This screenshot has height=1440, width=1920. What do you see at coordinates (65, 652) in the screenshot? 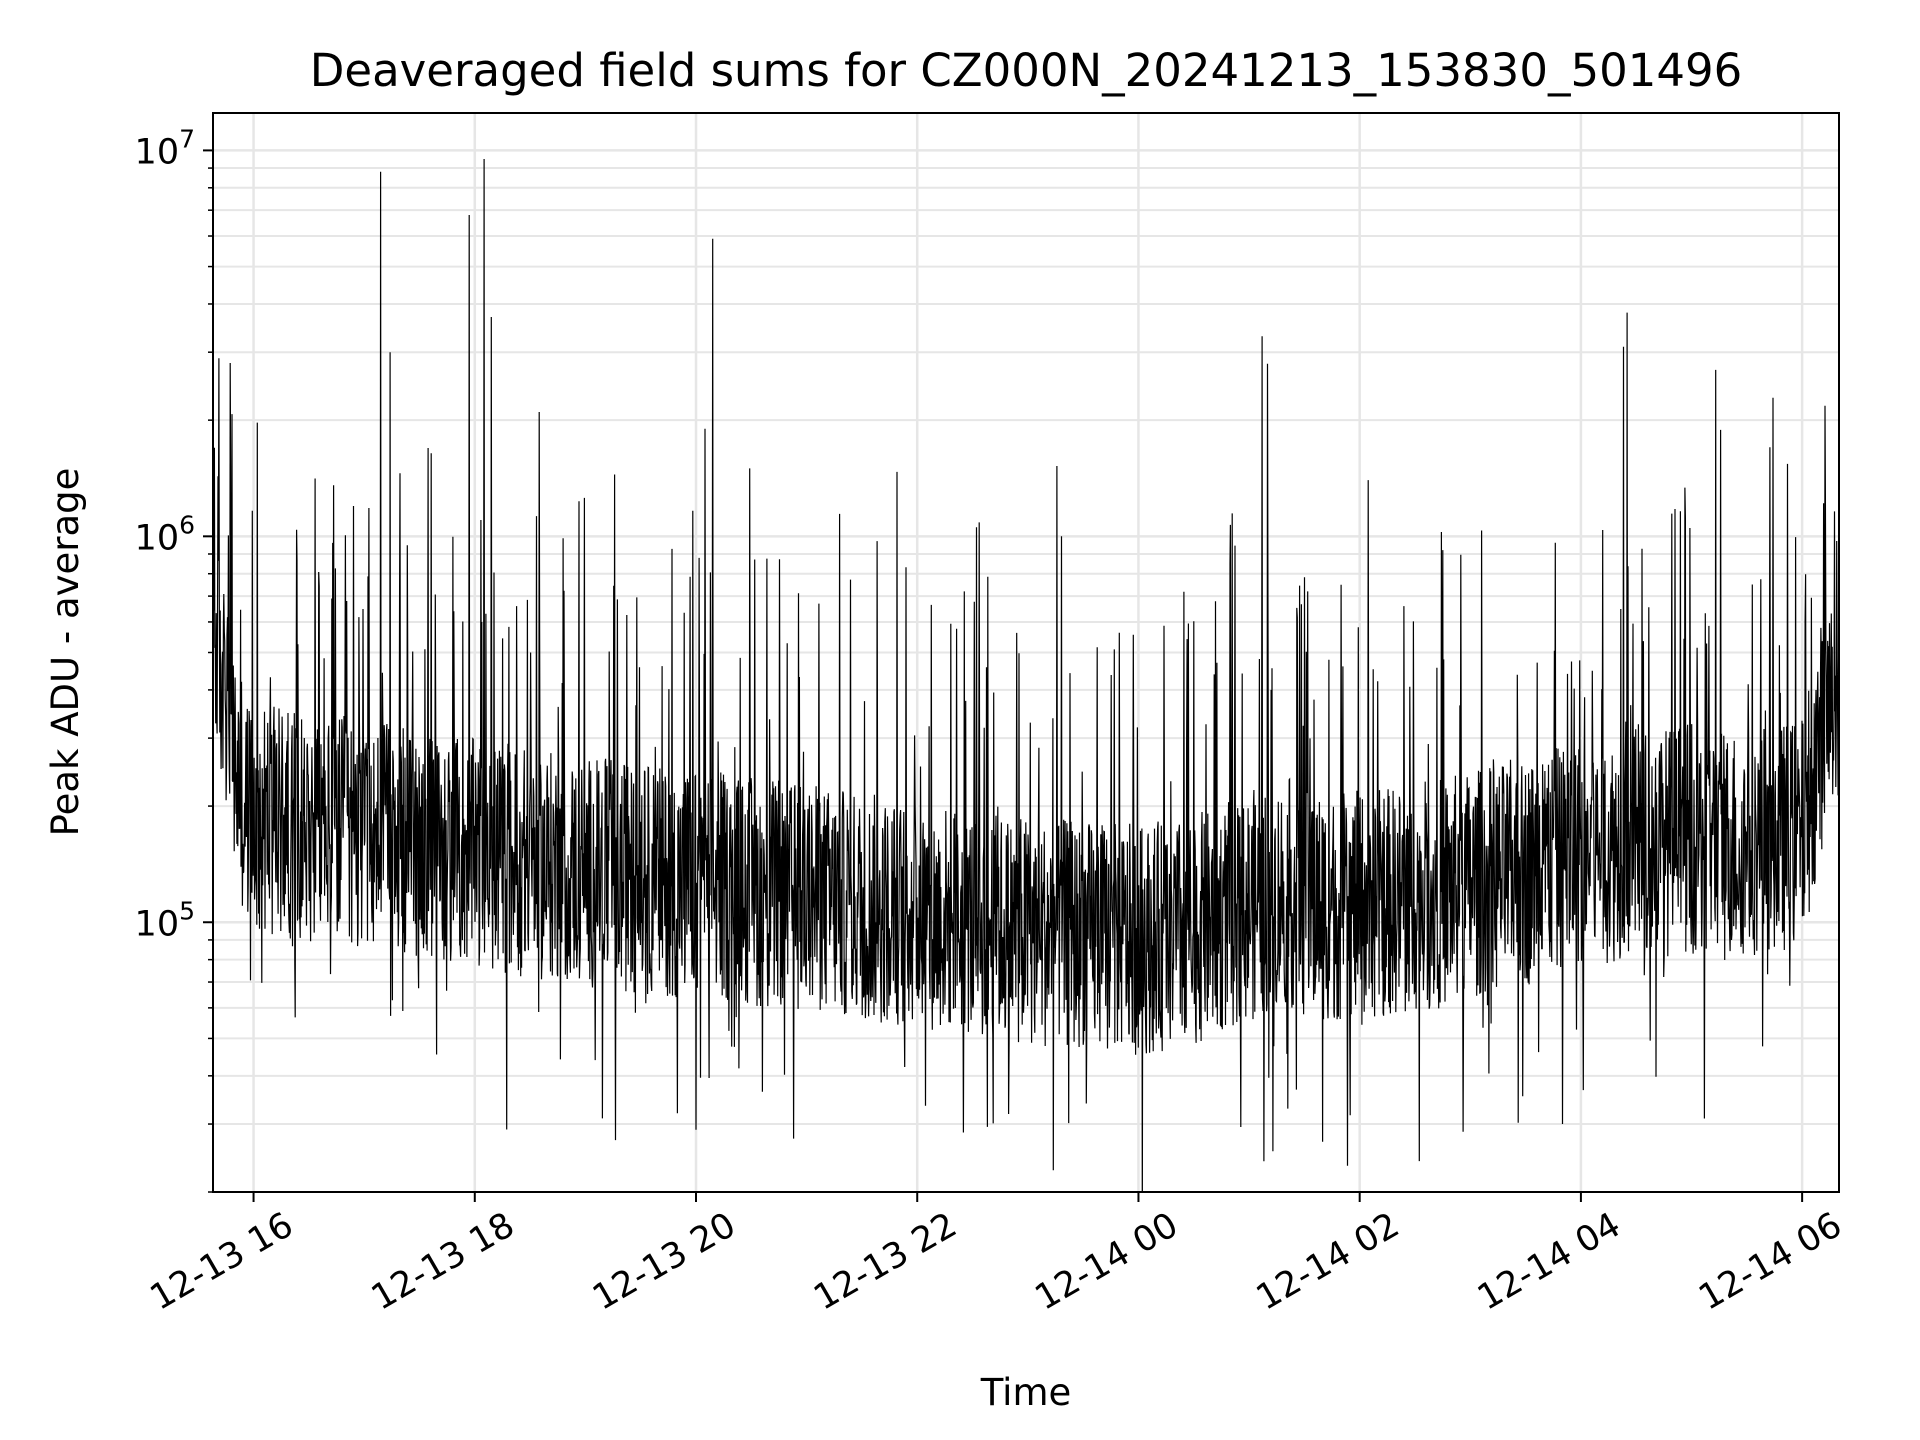
I see `y-axis-label: Peak ADU - average` at bounding box center [65, 652].